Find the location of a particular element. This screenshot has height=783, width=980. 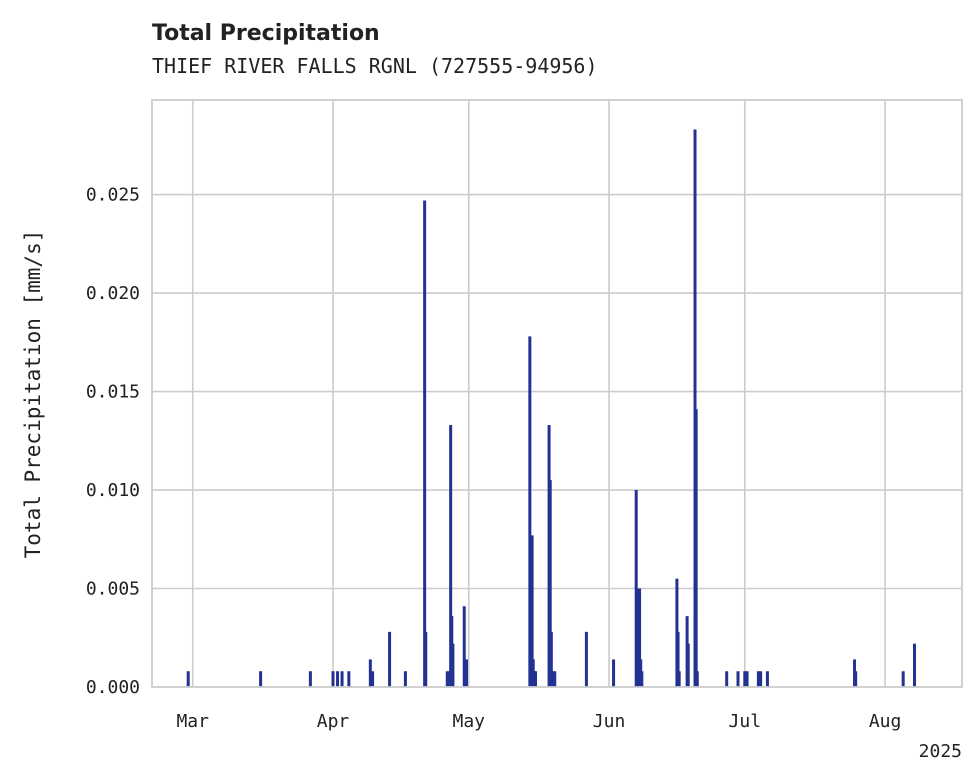

x-axis-year-label: 2025 is located at coordinates (940, 751).